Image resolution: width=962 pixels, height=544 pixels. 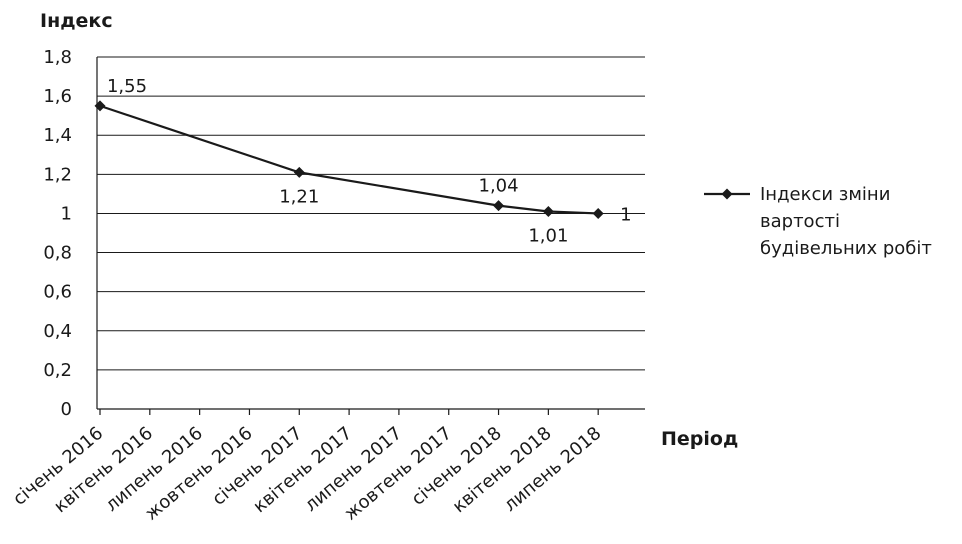 I want to click on y-tick-label: 1,2, so click(x=57, y=174).